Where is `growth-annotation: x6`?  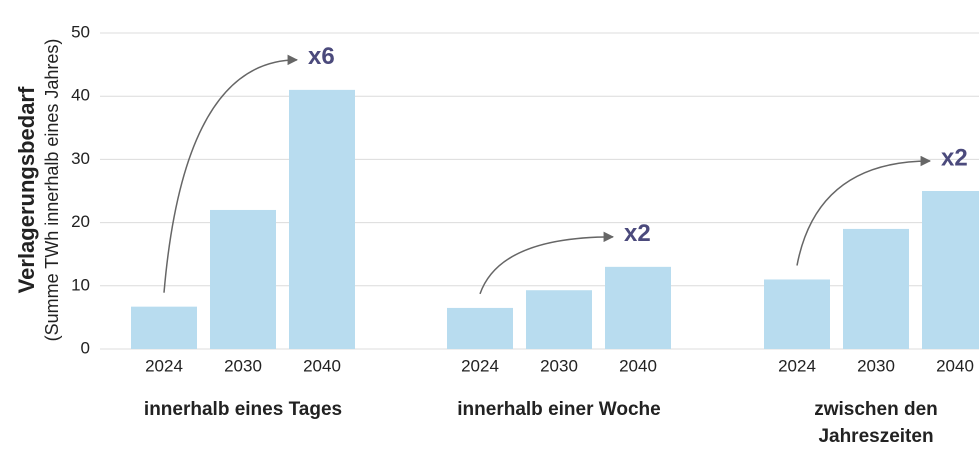 growth-annotation: x6 is located at coordinates (321, 56).